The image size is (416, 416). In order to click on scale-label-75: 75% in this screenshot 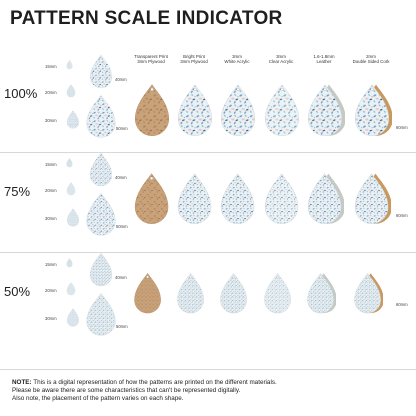, I will do `click(17, 191)`.